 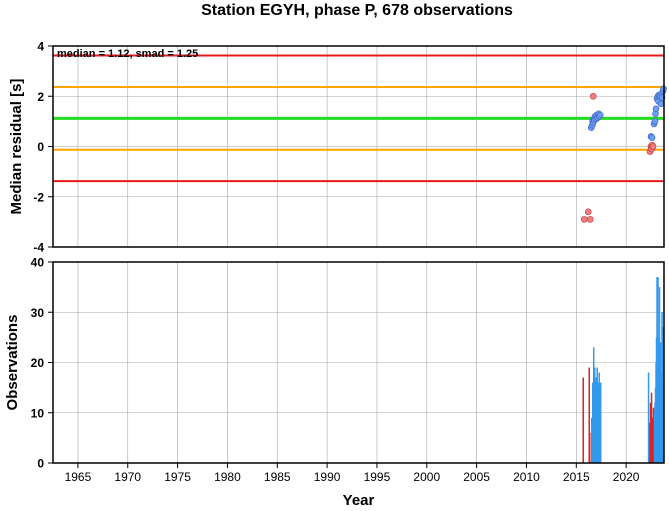 I want to click on y-tick-label: 4, so click(x=40, y=47).